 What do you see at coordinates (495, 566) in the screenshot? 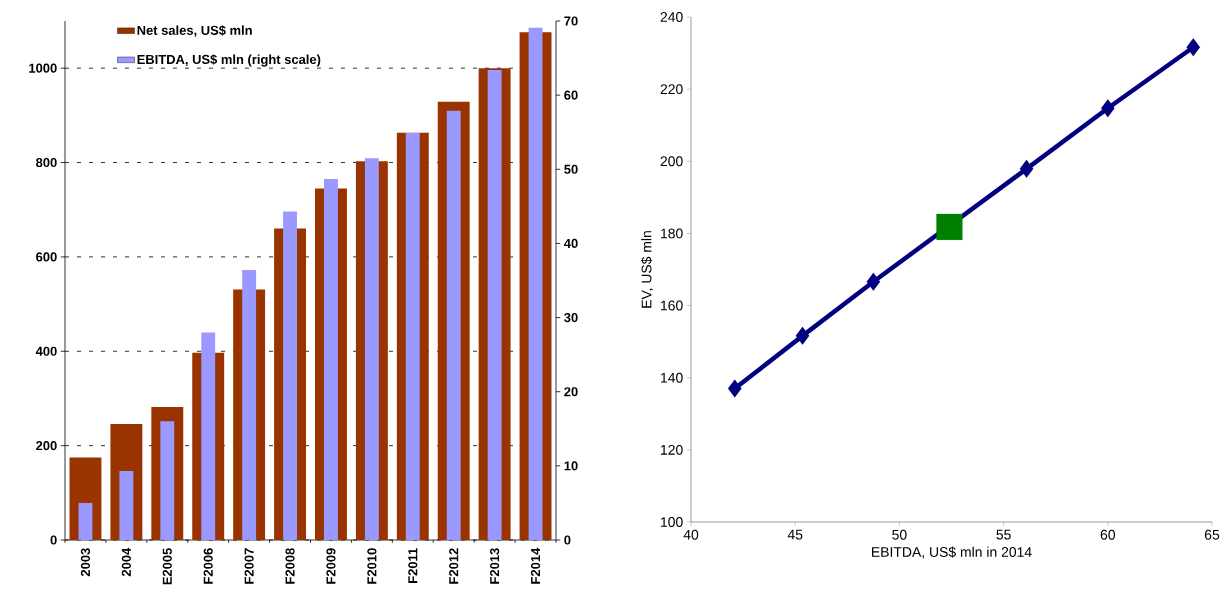
I see `x-tick-label: F2013` at bounding box center [495, 566].